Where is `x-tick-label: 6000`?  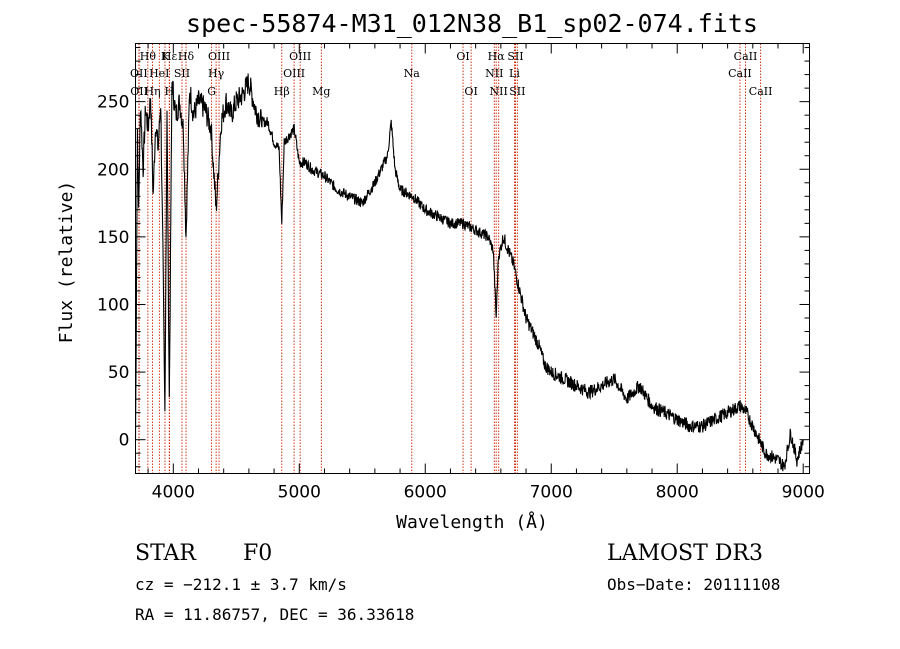 x-tick-label: 6000 is located at coordinates (425, 493).